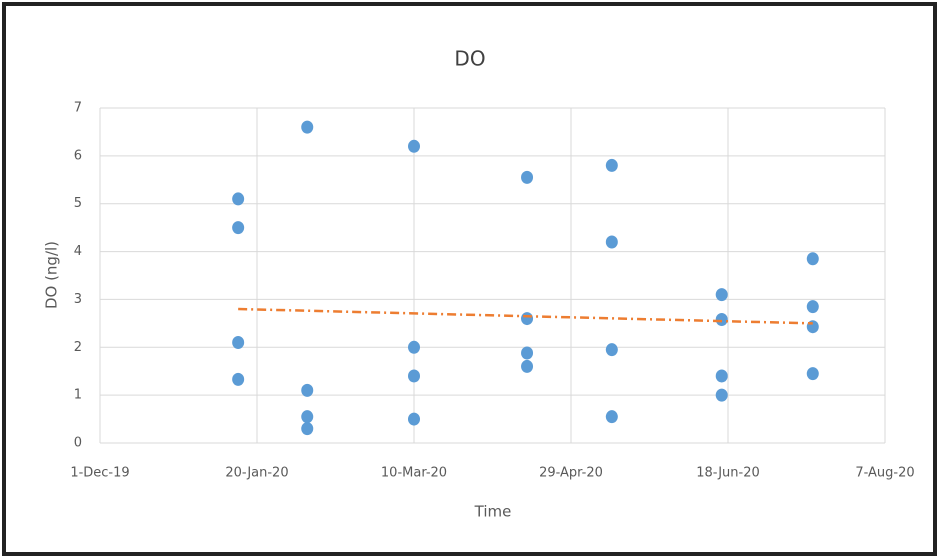 The image size is (939, 558). I want to click on x-tick-label: 29-Apr-20, so click(571, 473).